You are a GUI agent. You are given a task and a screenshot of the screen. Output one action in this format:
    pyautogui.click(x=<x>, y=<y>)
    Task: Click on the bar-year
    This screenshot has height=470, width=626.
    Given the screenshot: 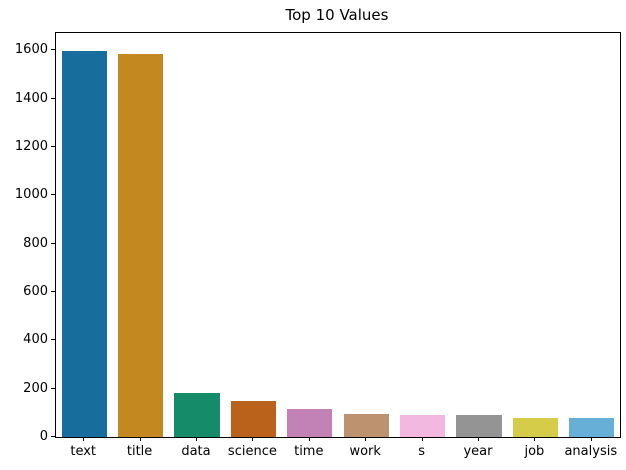 What is the action you would take?
    pyautogui.click(x=479, y=425)
    